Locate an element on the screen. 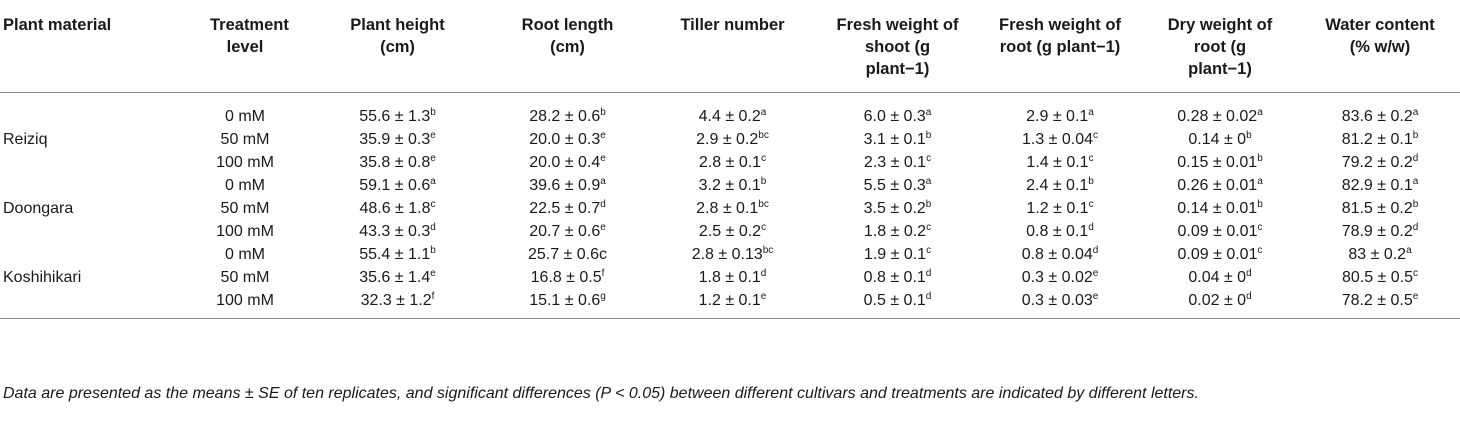 This screenshot has height=429, width=1460. cell-mean-se: 2.8 ± 0.1 is located at coordinates (730, 162).